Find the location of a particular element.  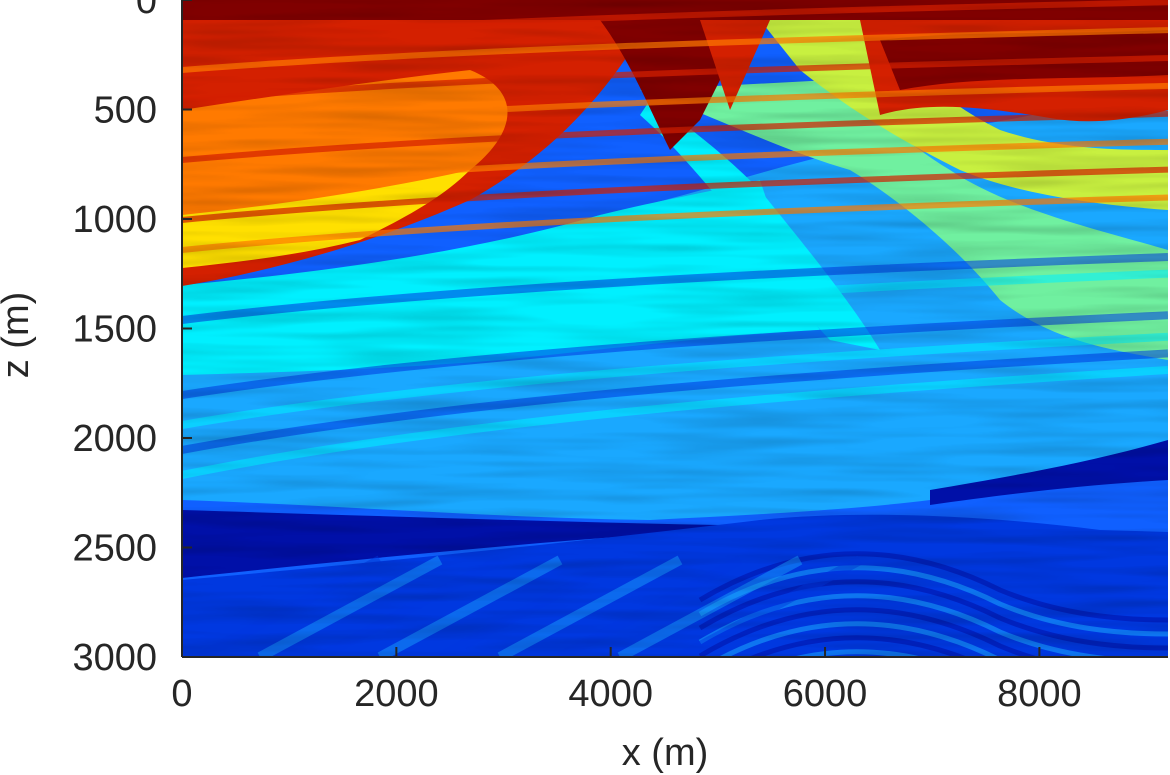

y-tick-label: 2000 is located at coordinates (114, 439).